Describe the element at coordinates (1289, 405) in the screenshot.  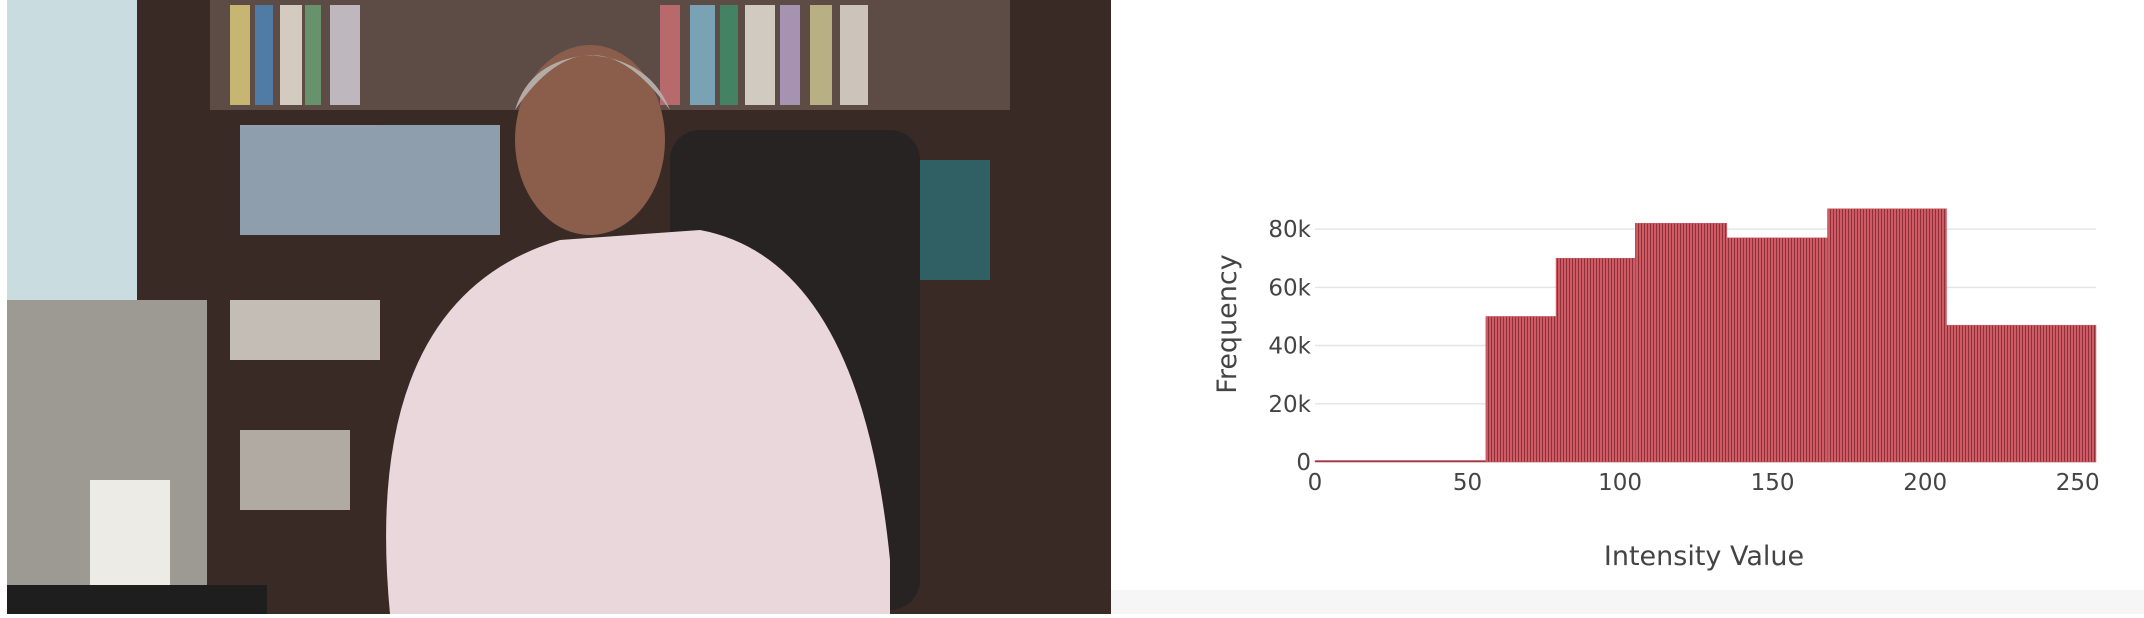
I see `y-tick-label: 20k` at that location.